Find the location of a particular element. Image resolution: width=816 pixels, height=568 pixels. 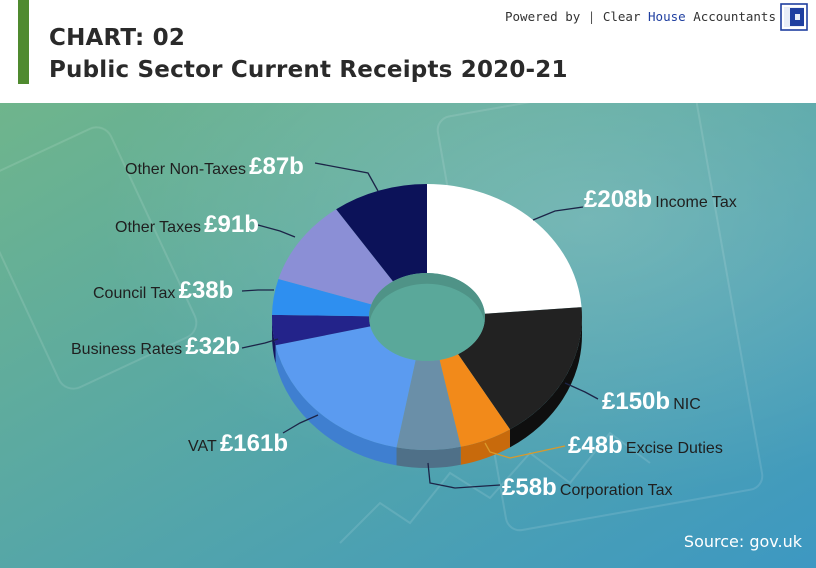

label-value-vat: £161b is located at coordinates (254, 443).